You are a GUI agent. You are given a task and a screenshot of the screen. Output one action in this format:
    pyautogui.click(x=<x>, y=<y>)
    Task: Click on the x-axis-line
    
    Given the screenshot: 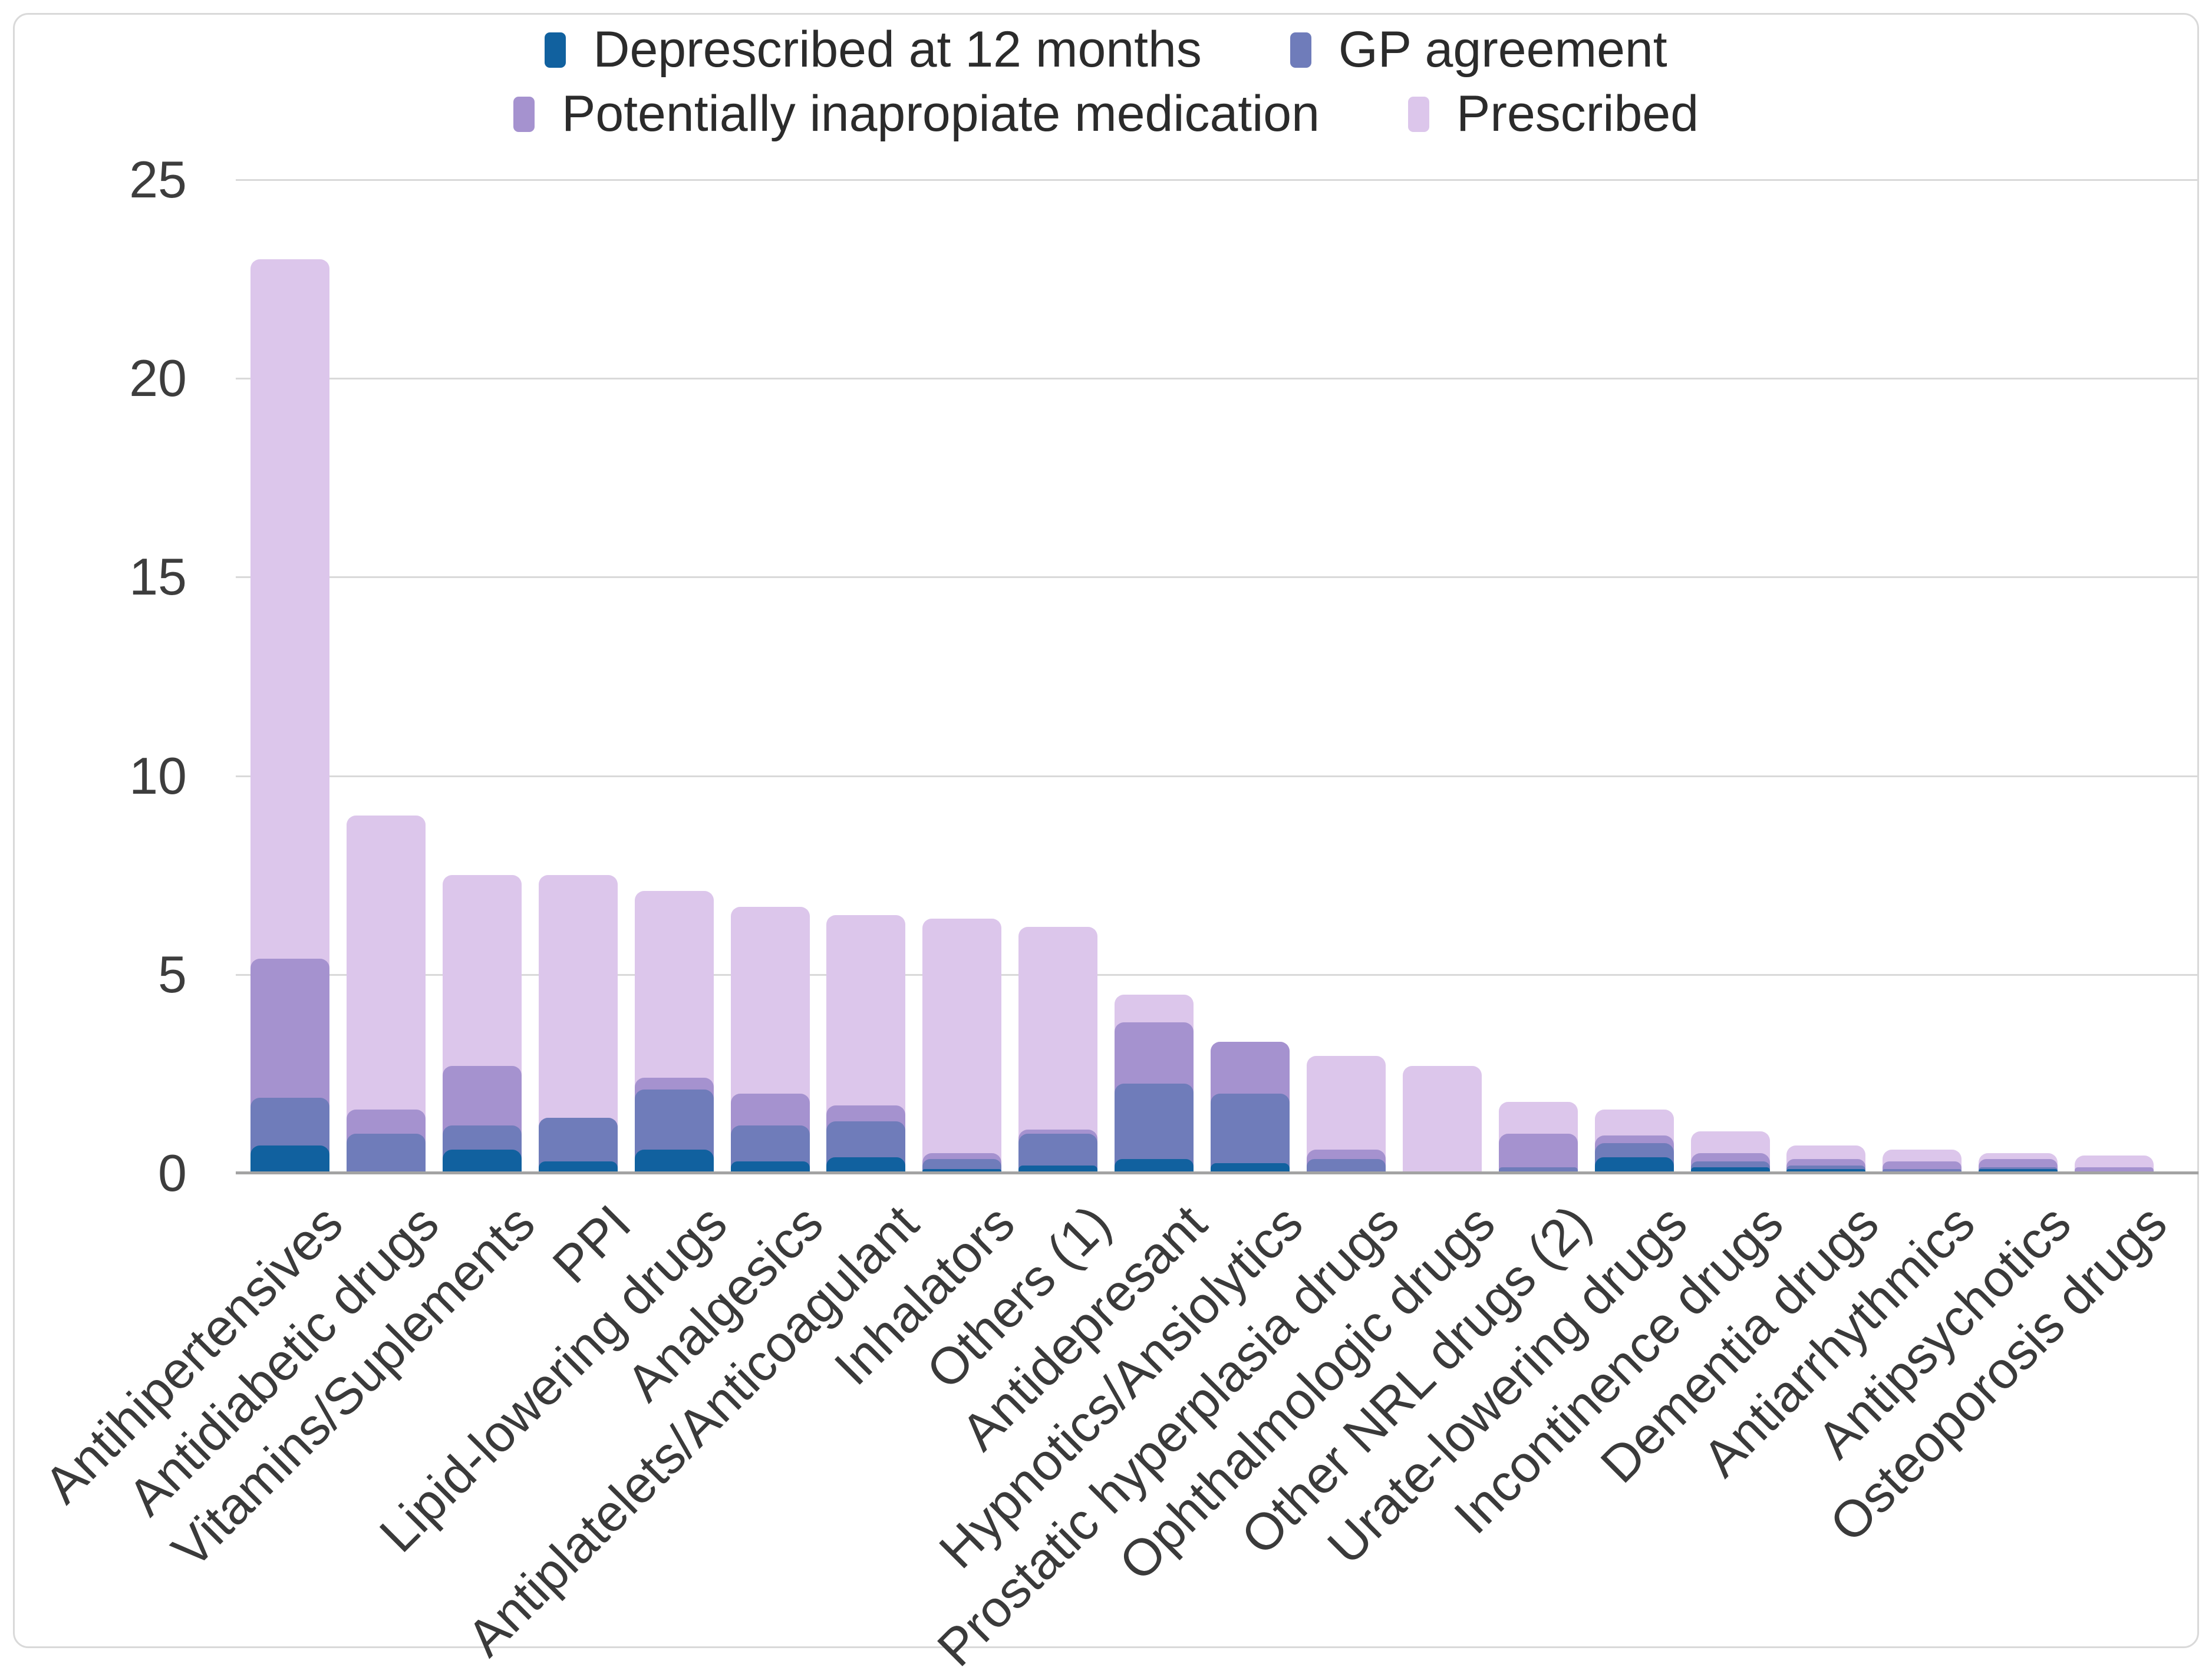 What is the action you would take?
    pyautogui.click(x=1217, y=1172)
    